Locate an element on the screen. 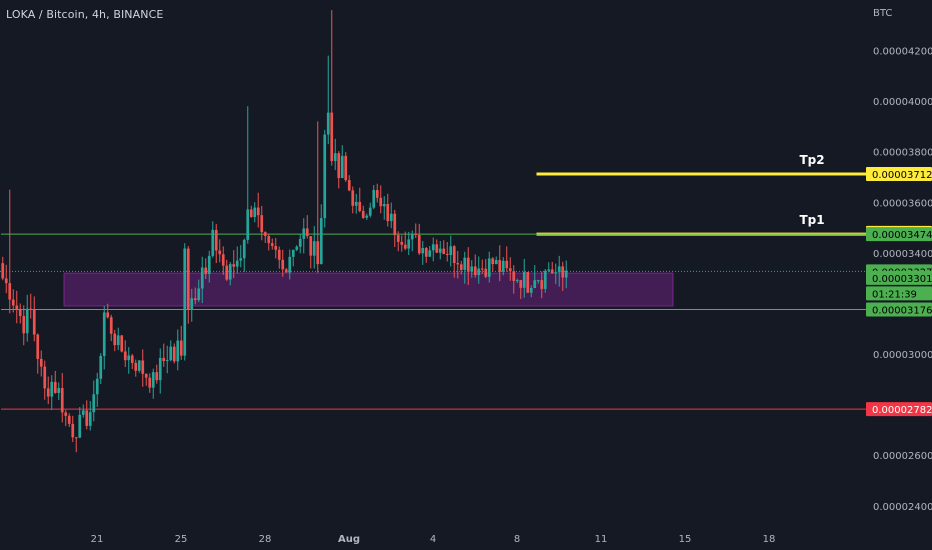  price-label: 0.00003301 is located at coordinates (899, 277).